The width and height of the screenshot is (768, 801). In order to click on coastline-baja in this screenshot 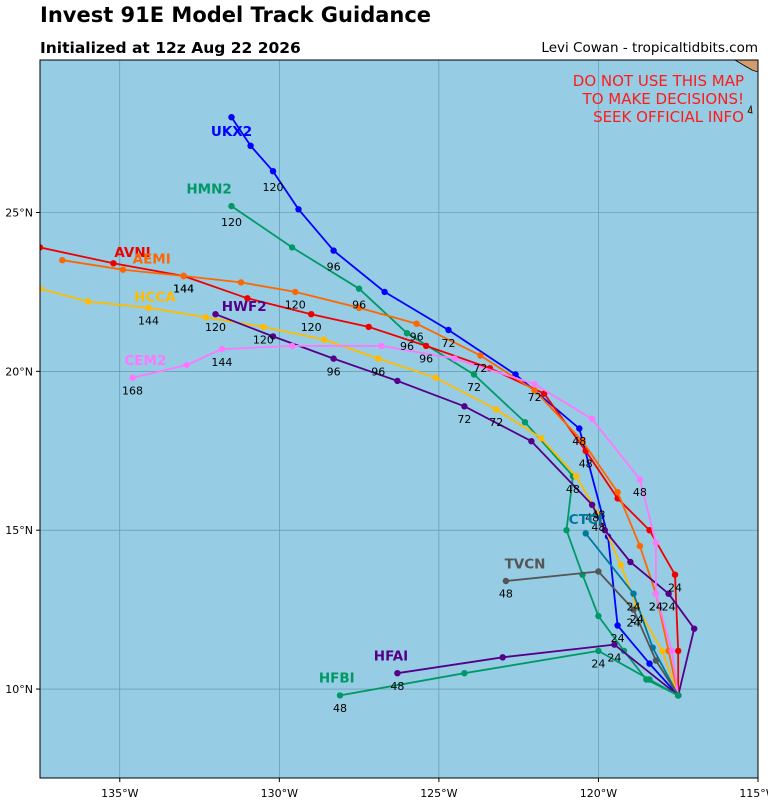, I will do `click(746, 66)`.